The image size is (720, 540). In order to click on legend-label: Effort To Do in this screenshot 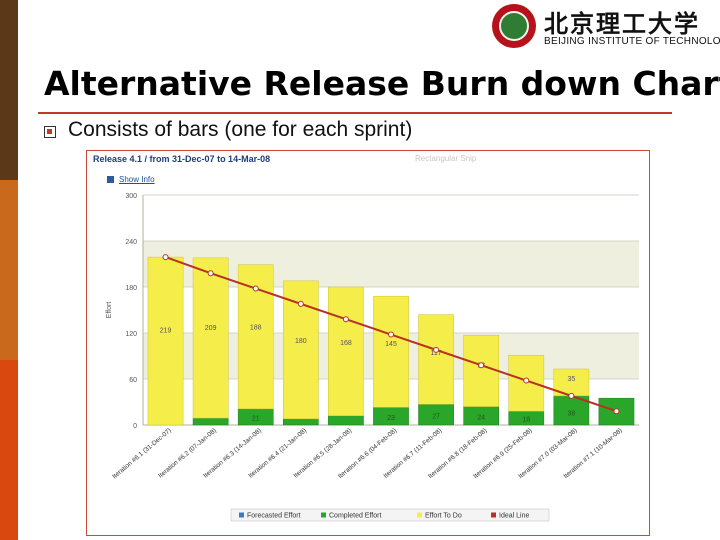, I will do `click(443, 516)`.